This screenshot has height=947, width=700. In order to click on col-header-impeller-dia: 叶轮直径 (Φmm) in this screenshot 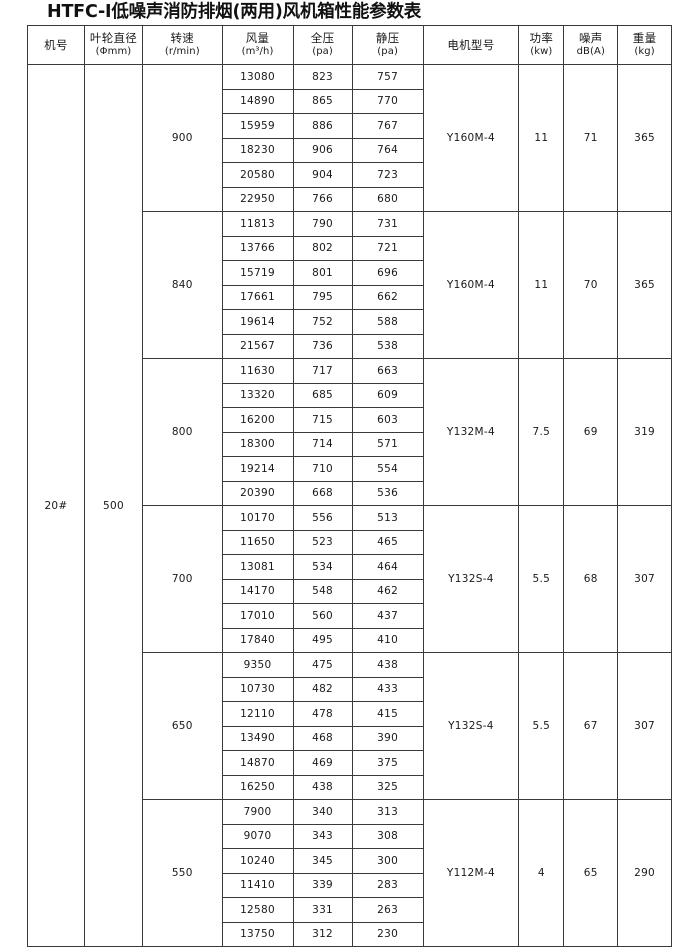, I will do `click(113, 45)`.